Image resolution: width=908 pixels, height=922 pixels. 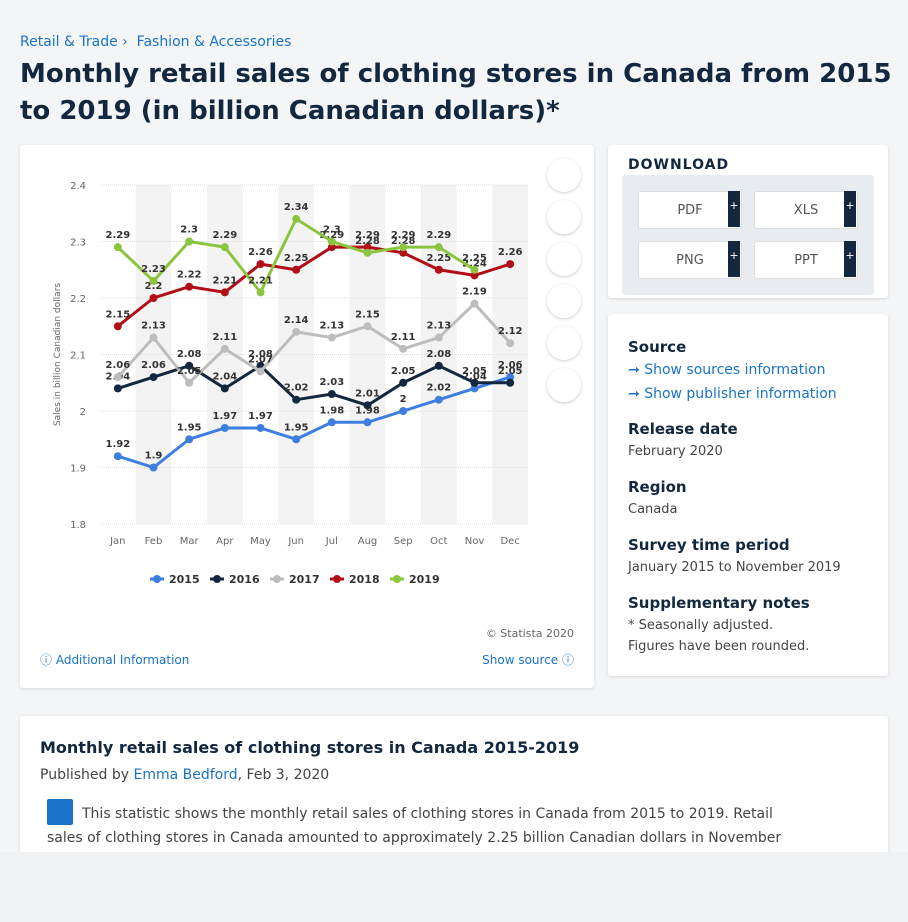 I want to click on x-tick-label: Jun, so click(x=295, y=541).